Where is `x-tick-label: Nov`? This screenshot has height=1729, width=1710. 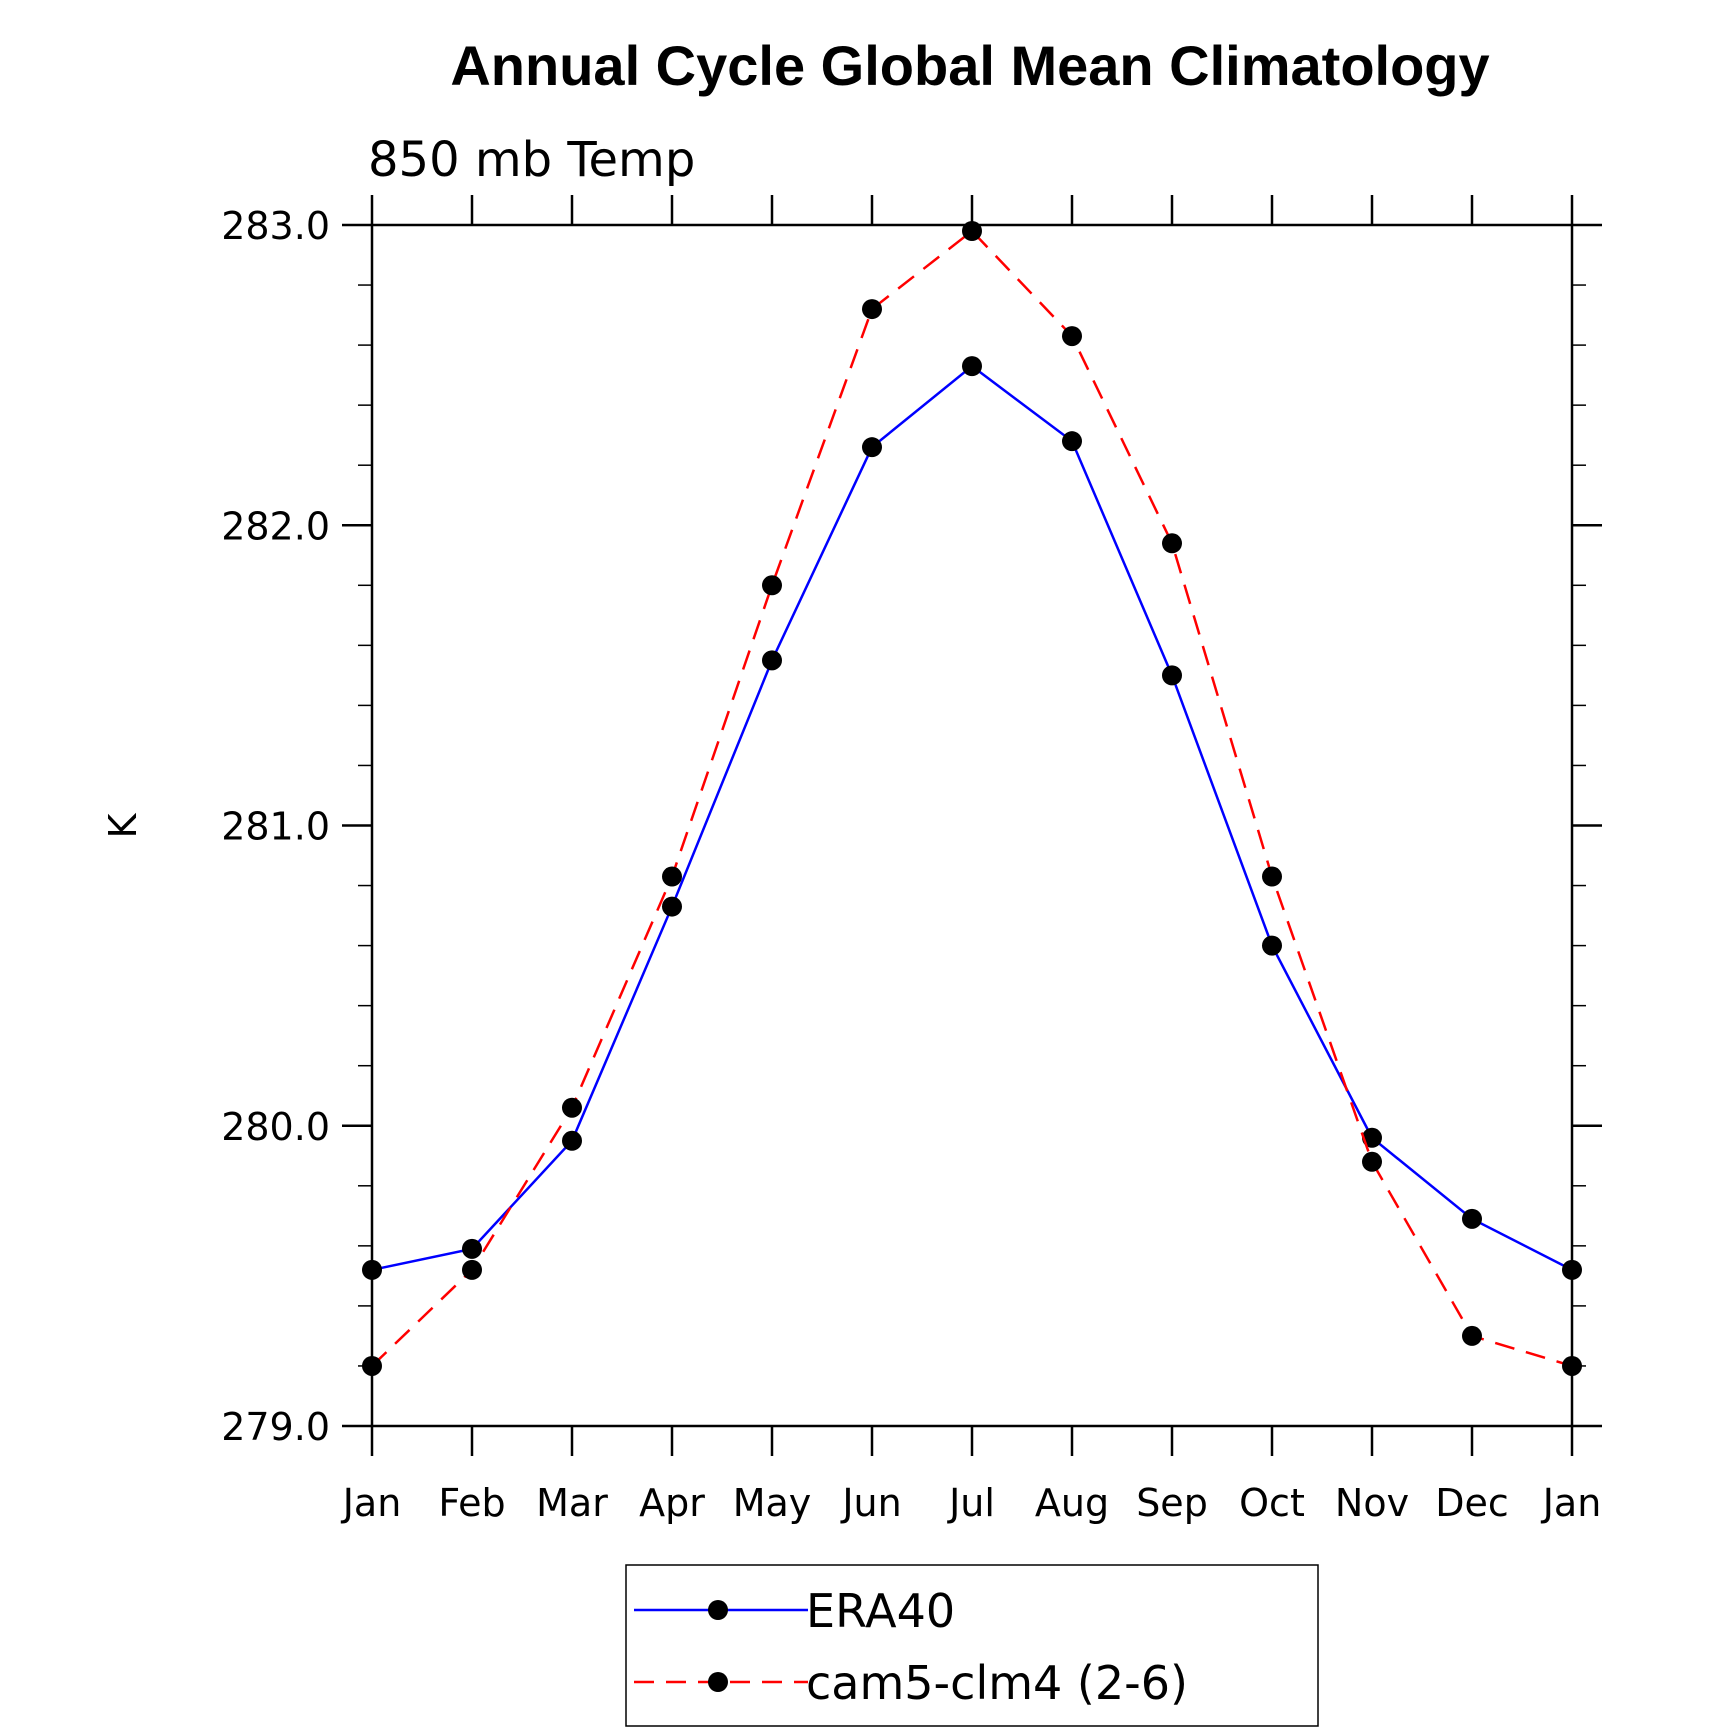
x-tick-label: Nov is located at coordinates (1372, 1503).